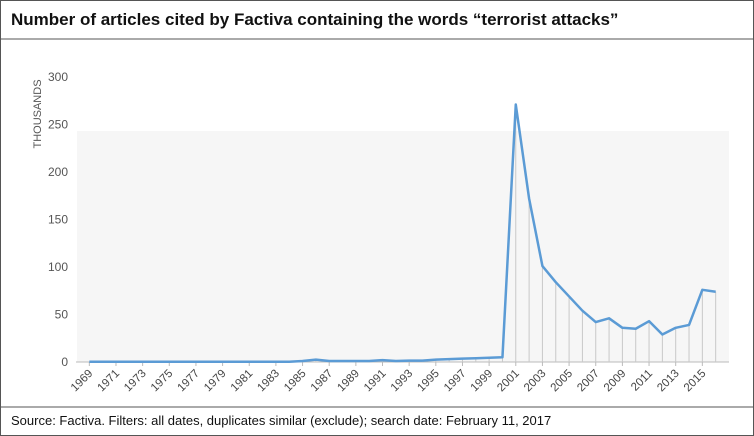 This screenshot has width=754, height=436. Describe the element at coordinates (162, 381) in the screenshot. I see `x-tick-label: 1975` at that location.